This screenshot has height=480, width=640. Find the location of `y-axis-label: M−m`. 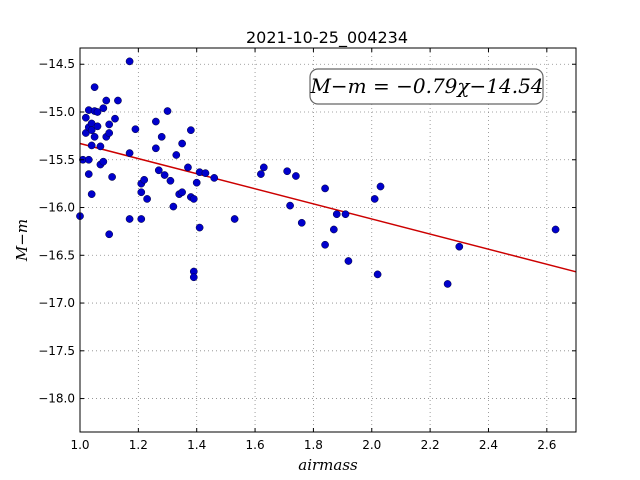

y-axis-label: M−m is located at coordinates (22, 240).